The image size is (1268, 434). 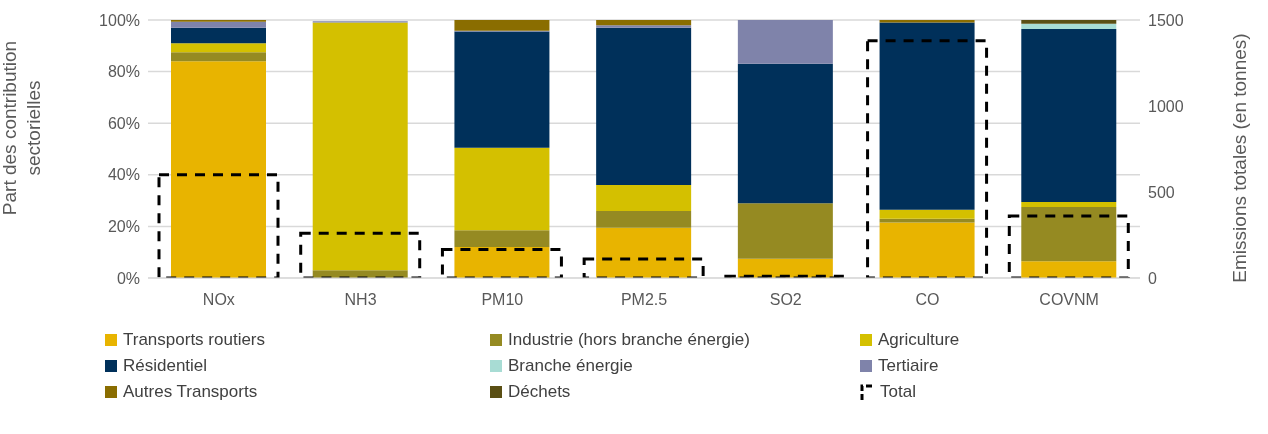 What do you see at coordinates (1161, 192) in the screenshot?
I see `y2-tick-label: 500` at bounding box center [1161, 192].